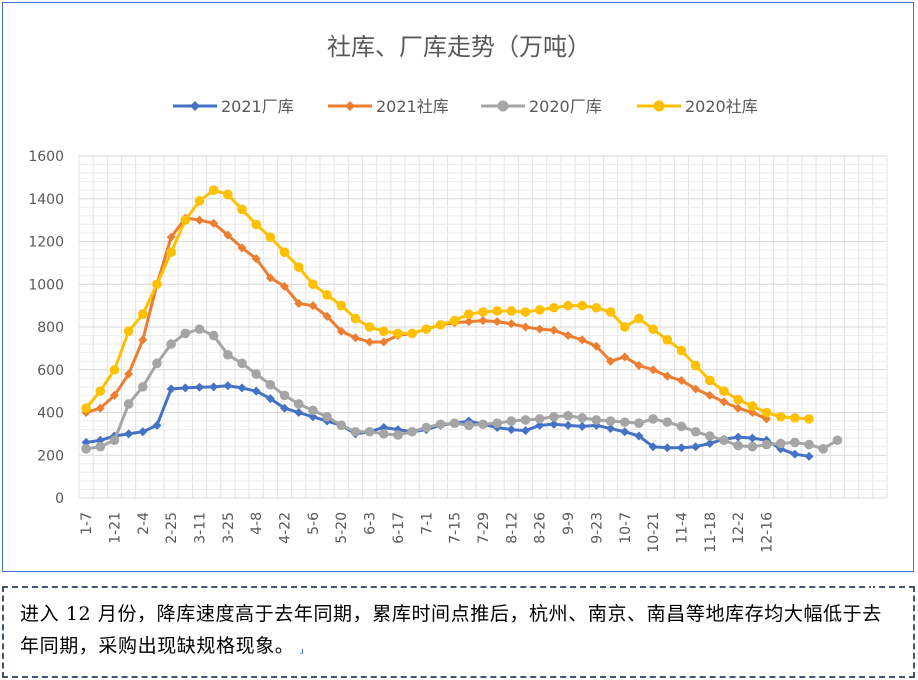 This screenshot has height=680, width=918. What do you see at coordinates (46, 328) in the screenshot?
I see `y-axis: 0 200 400 600 800 1000 1200 1400 1600` at bounding box center [46, 328].